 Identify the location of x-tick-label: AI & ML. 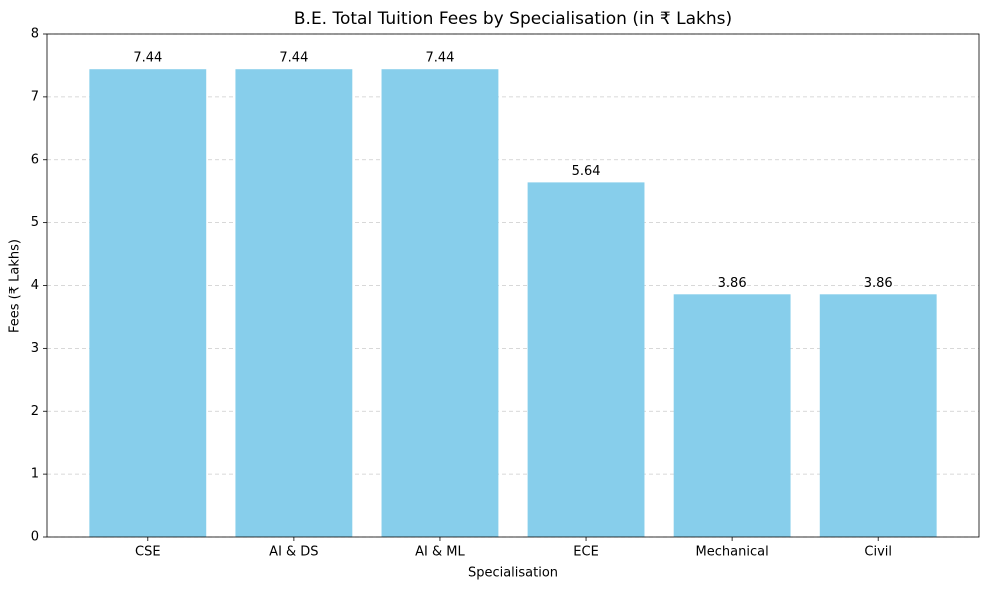
(440, 552).